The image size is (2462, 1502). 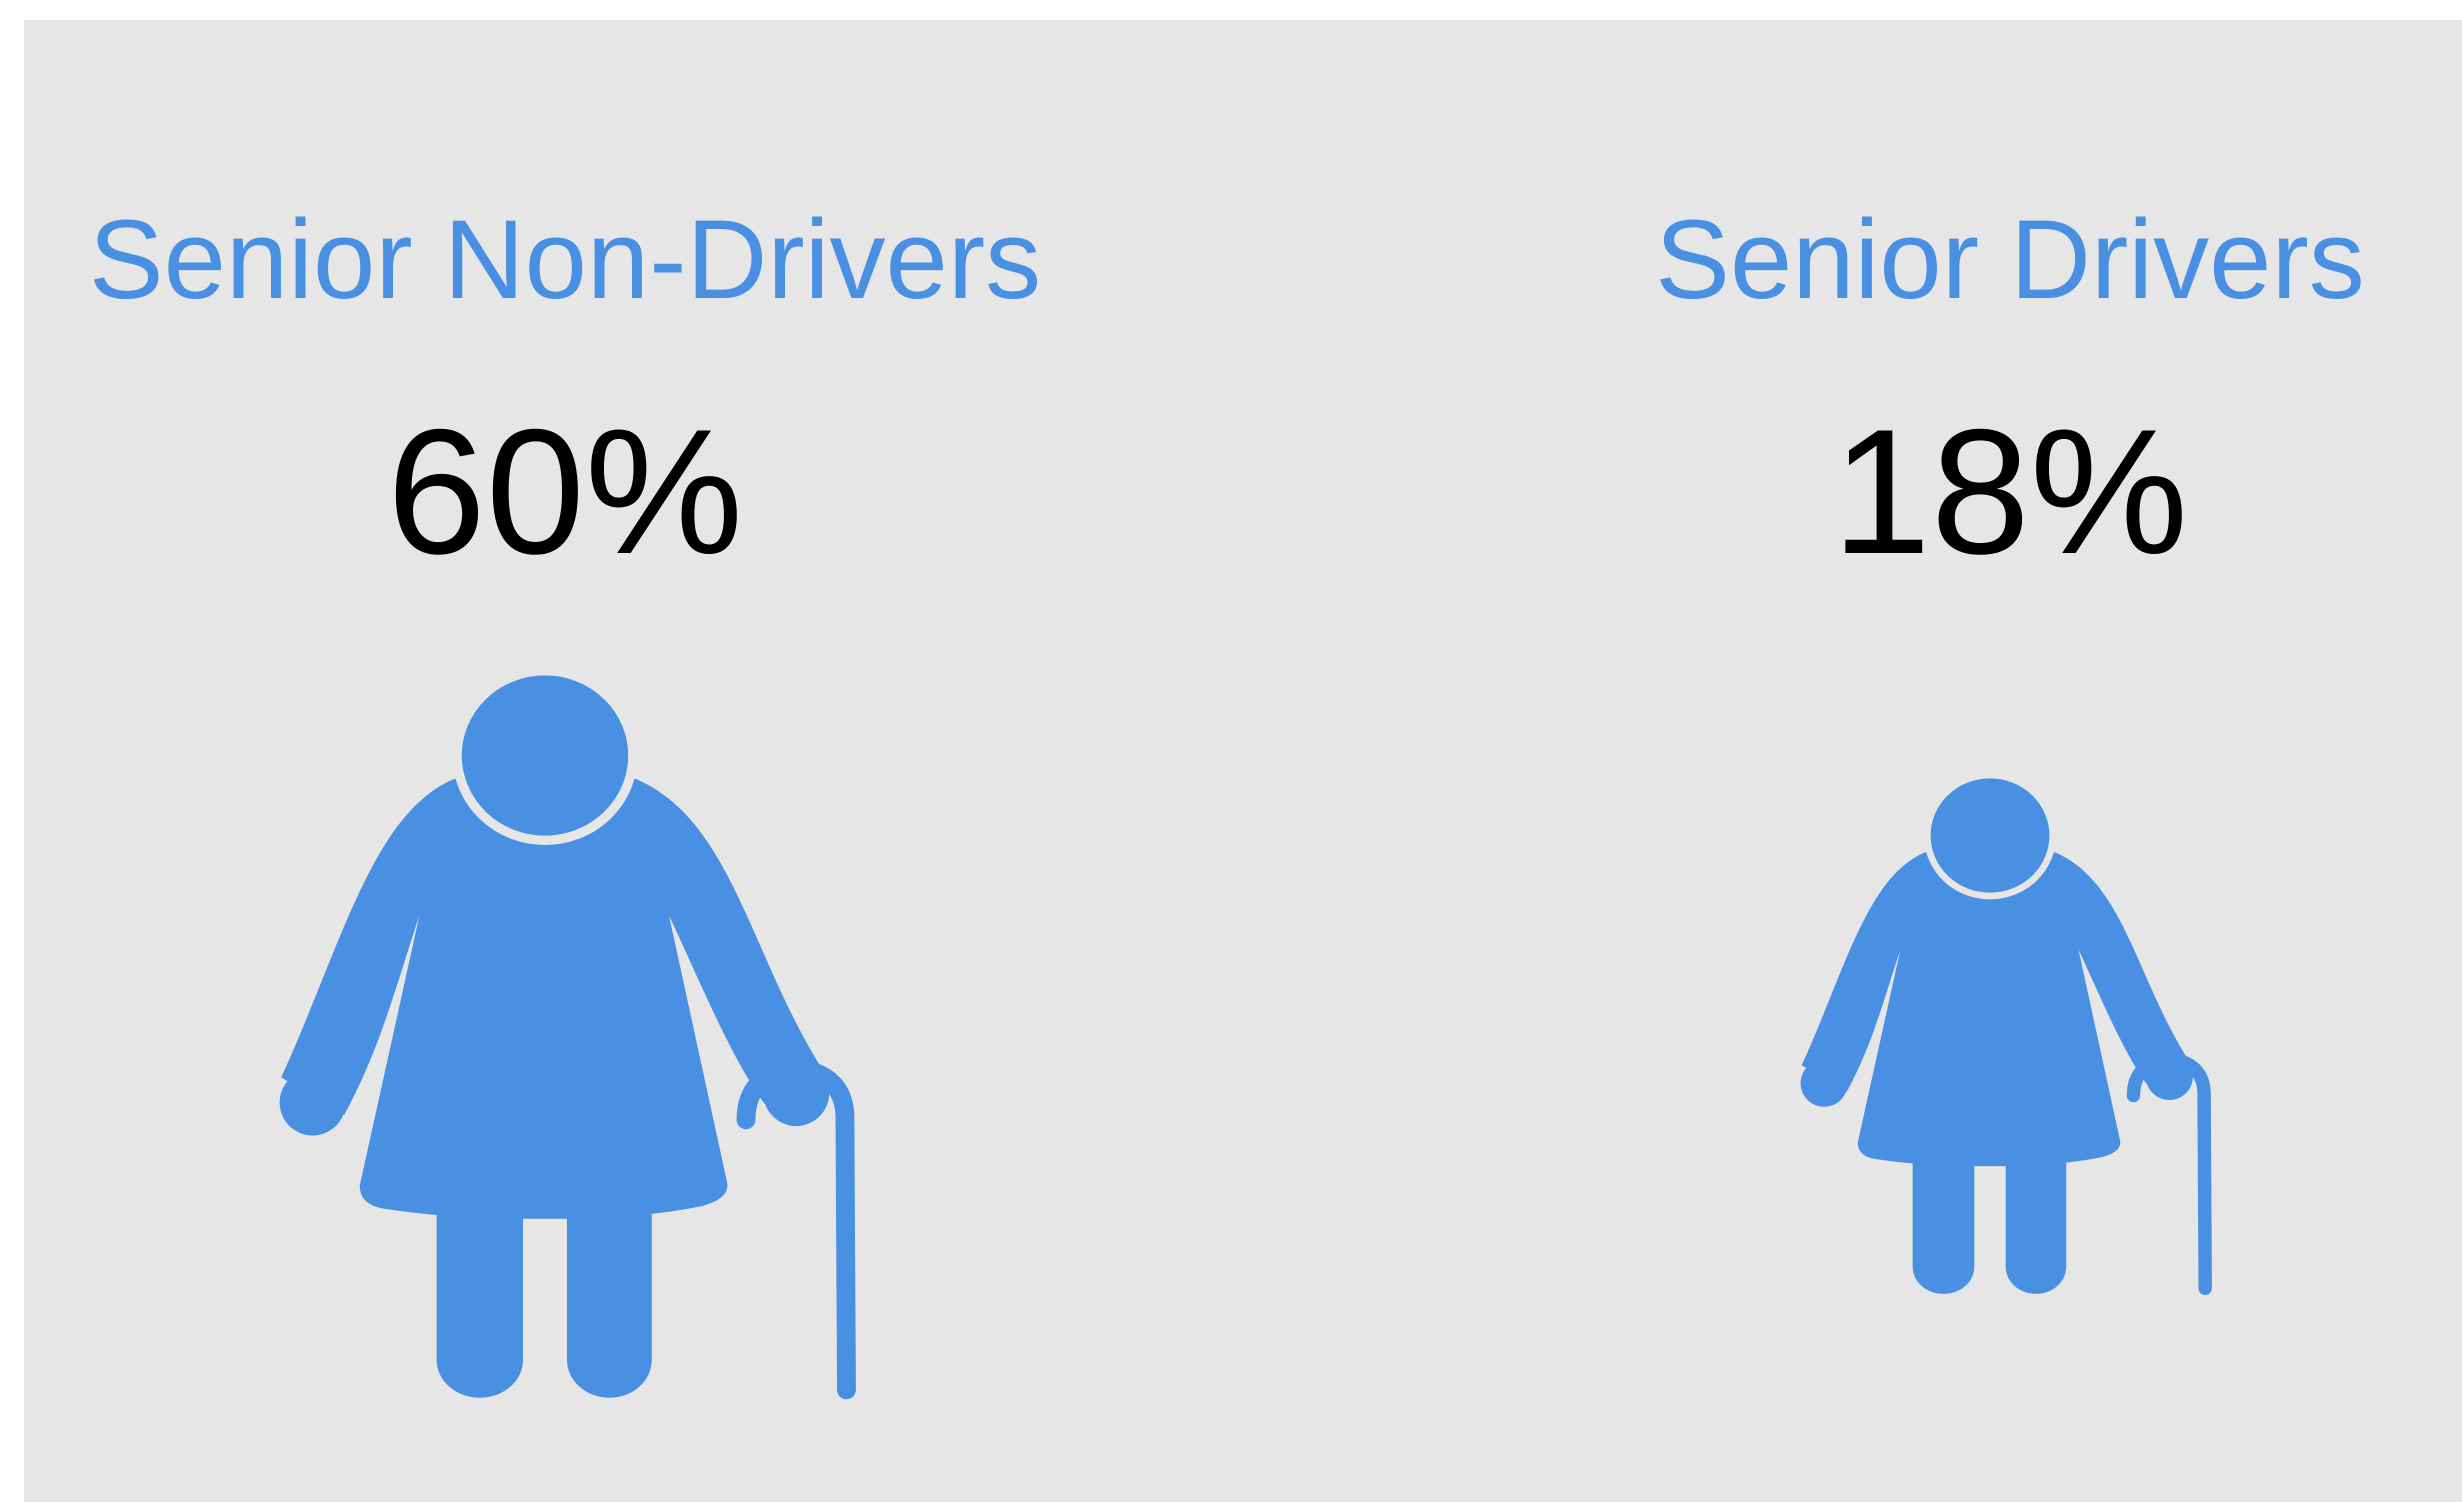 I want to click on category-label: Senior Non-Drivers, so click(x=565, y=259).